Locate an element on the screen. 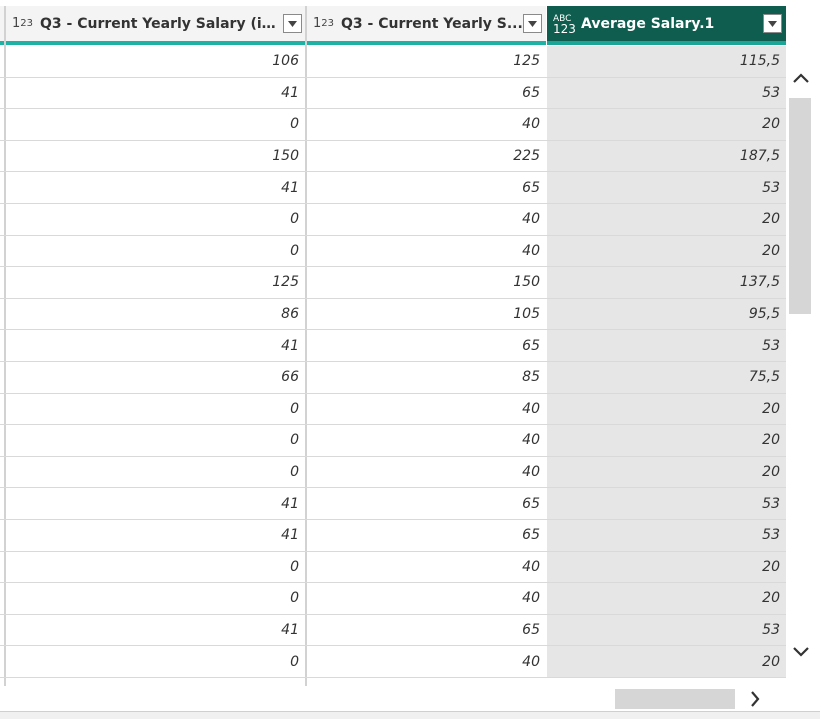  table-row: 66 85 75,5 is located at coordinates (393, 378).